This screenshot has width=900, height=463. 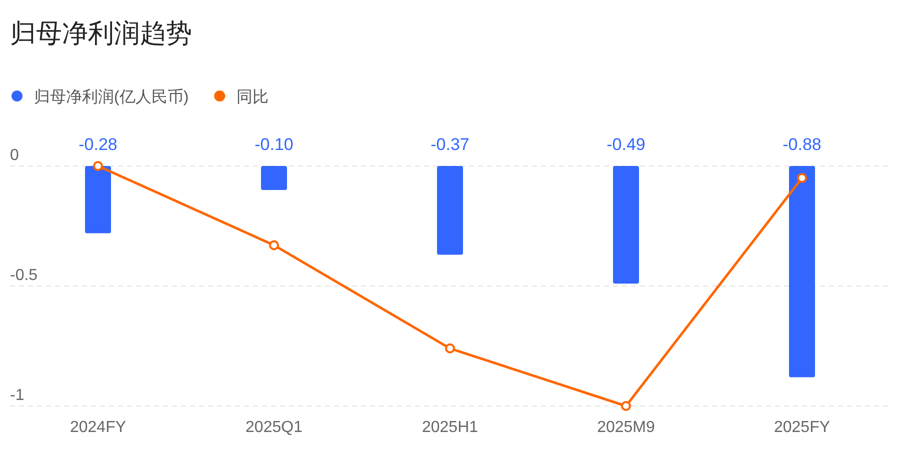 I want to click on legend-label: 归母净利润(亿人民币), so click(x=111, y=97).